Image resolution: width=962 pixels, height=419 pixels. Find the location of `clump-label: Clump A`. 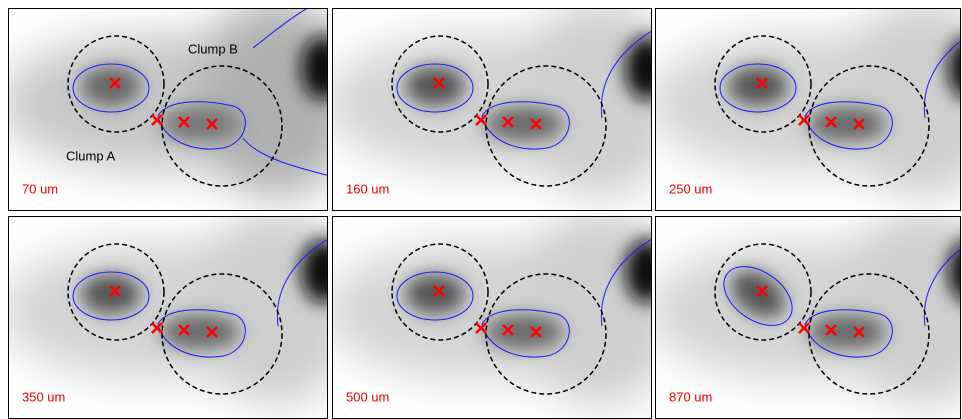

clump-label: Clump A is located at coordinates (90, 155).